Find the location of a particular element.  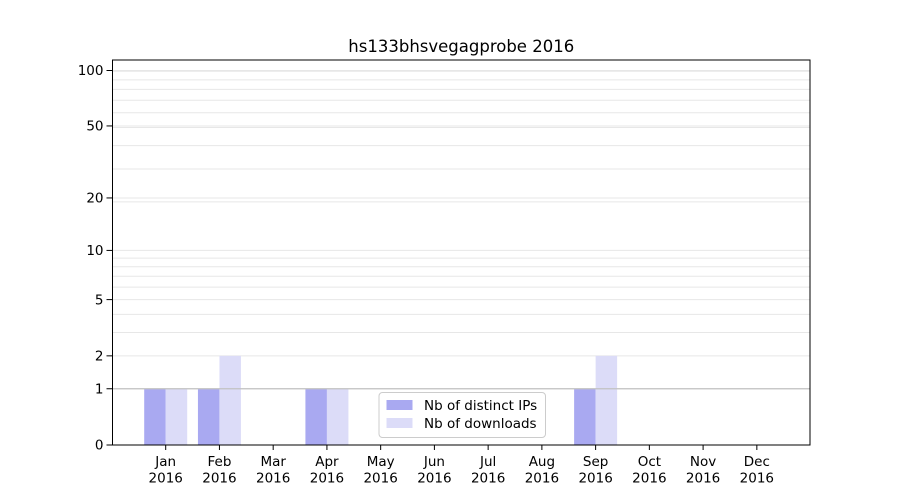

bars-layer is located at coordinates (381, 400).